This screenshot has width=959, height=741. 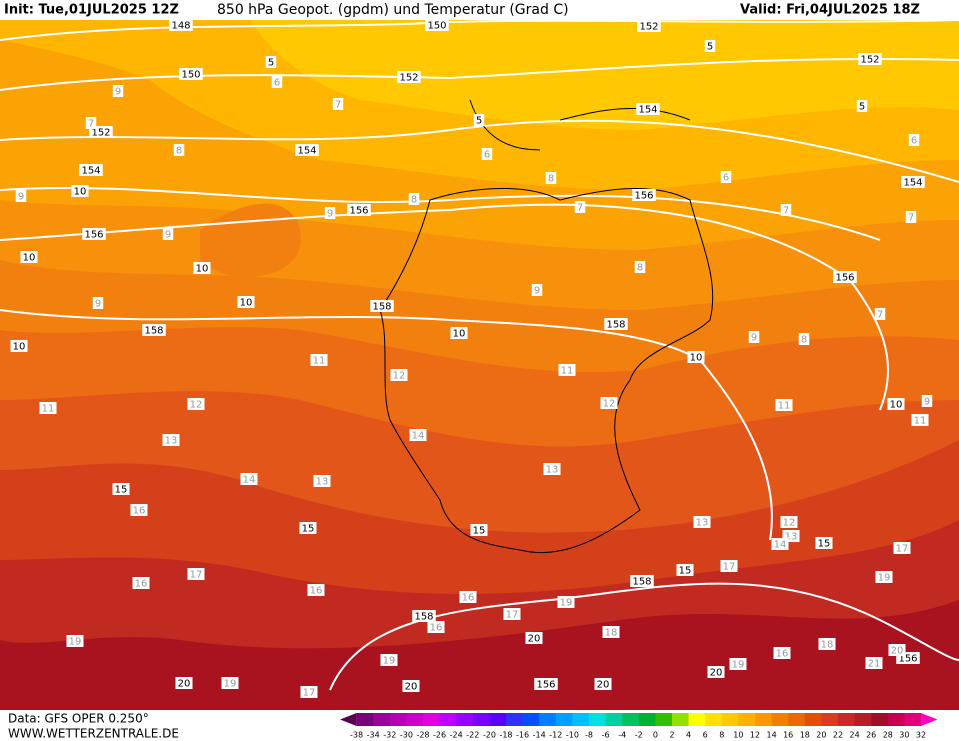 I want to click on colorbar-label: 4, so click(x=688, y=735).